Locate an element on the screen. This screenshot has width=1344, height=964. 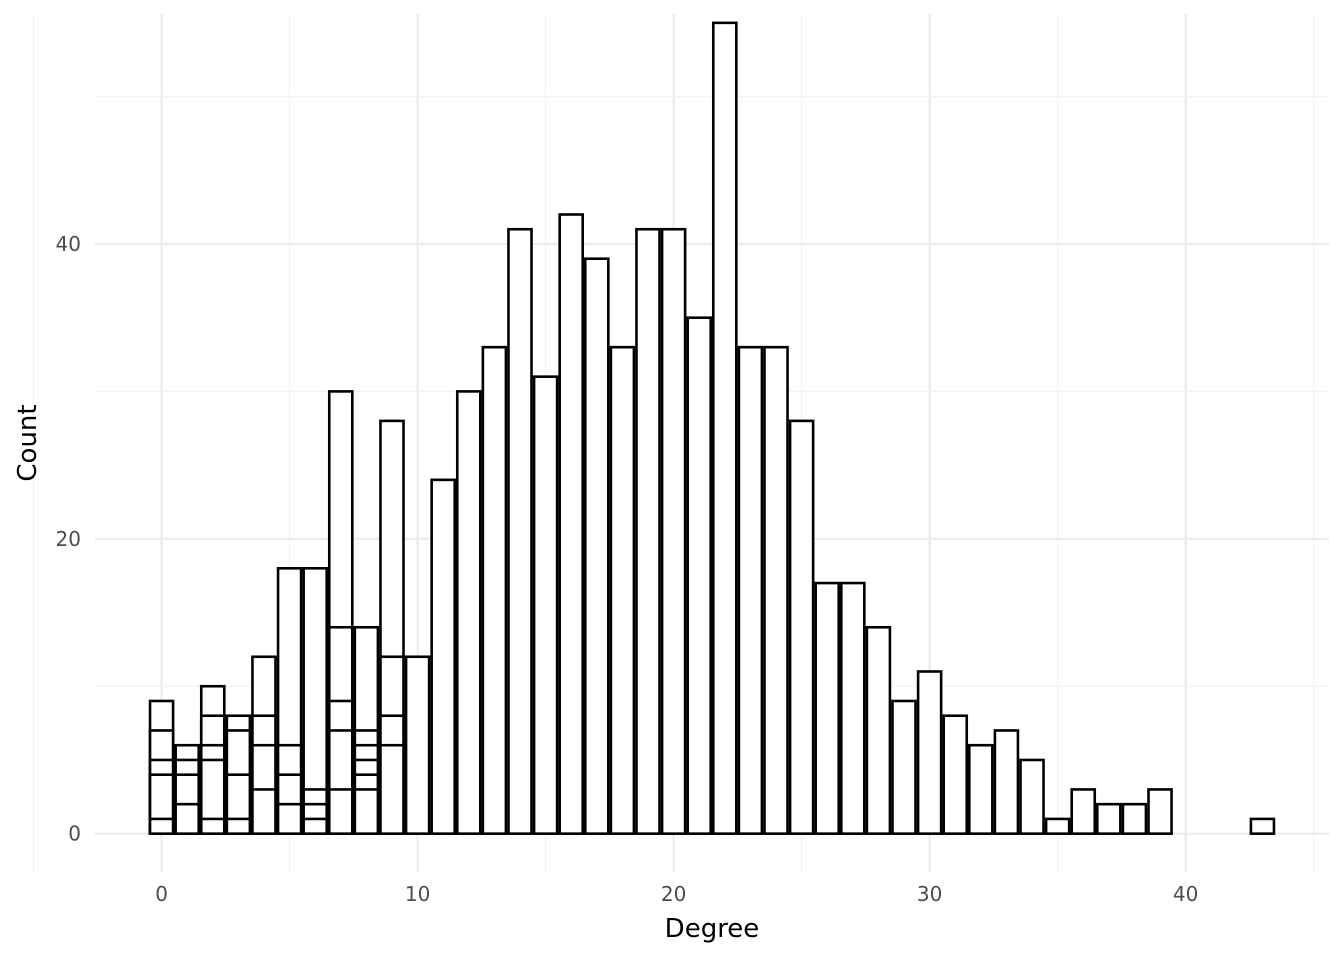
x-tick-label: 20 is located at coordinates (673, 894).